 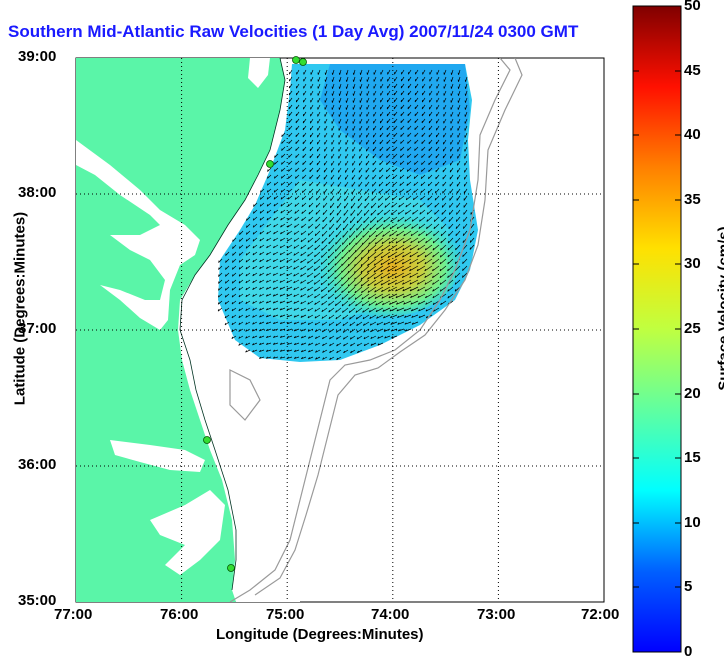 I want to click on y-tick-label: 36:00, so click(x=37, y=464).